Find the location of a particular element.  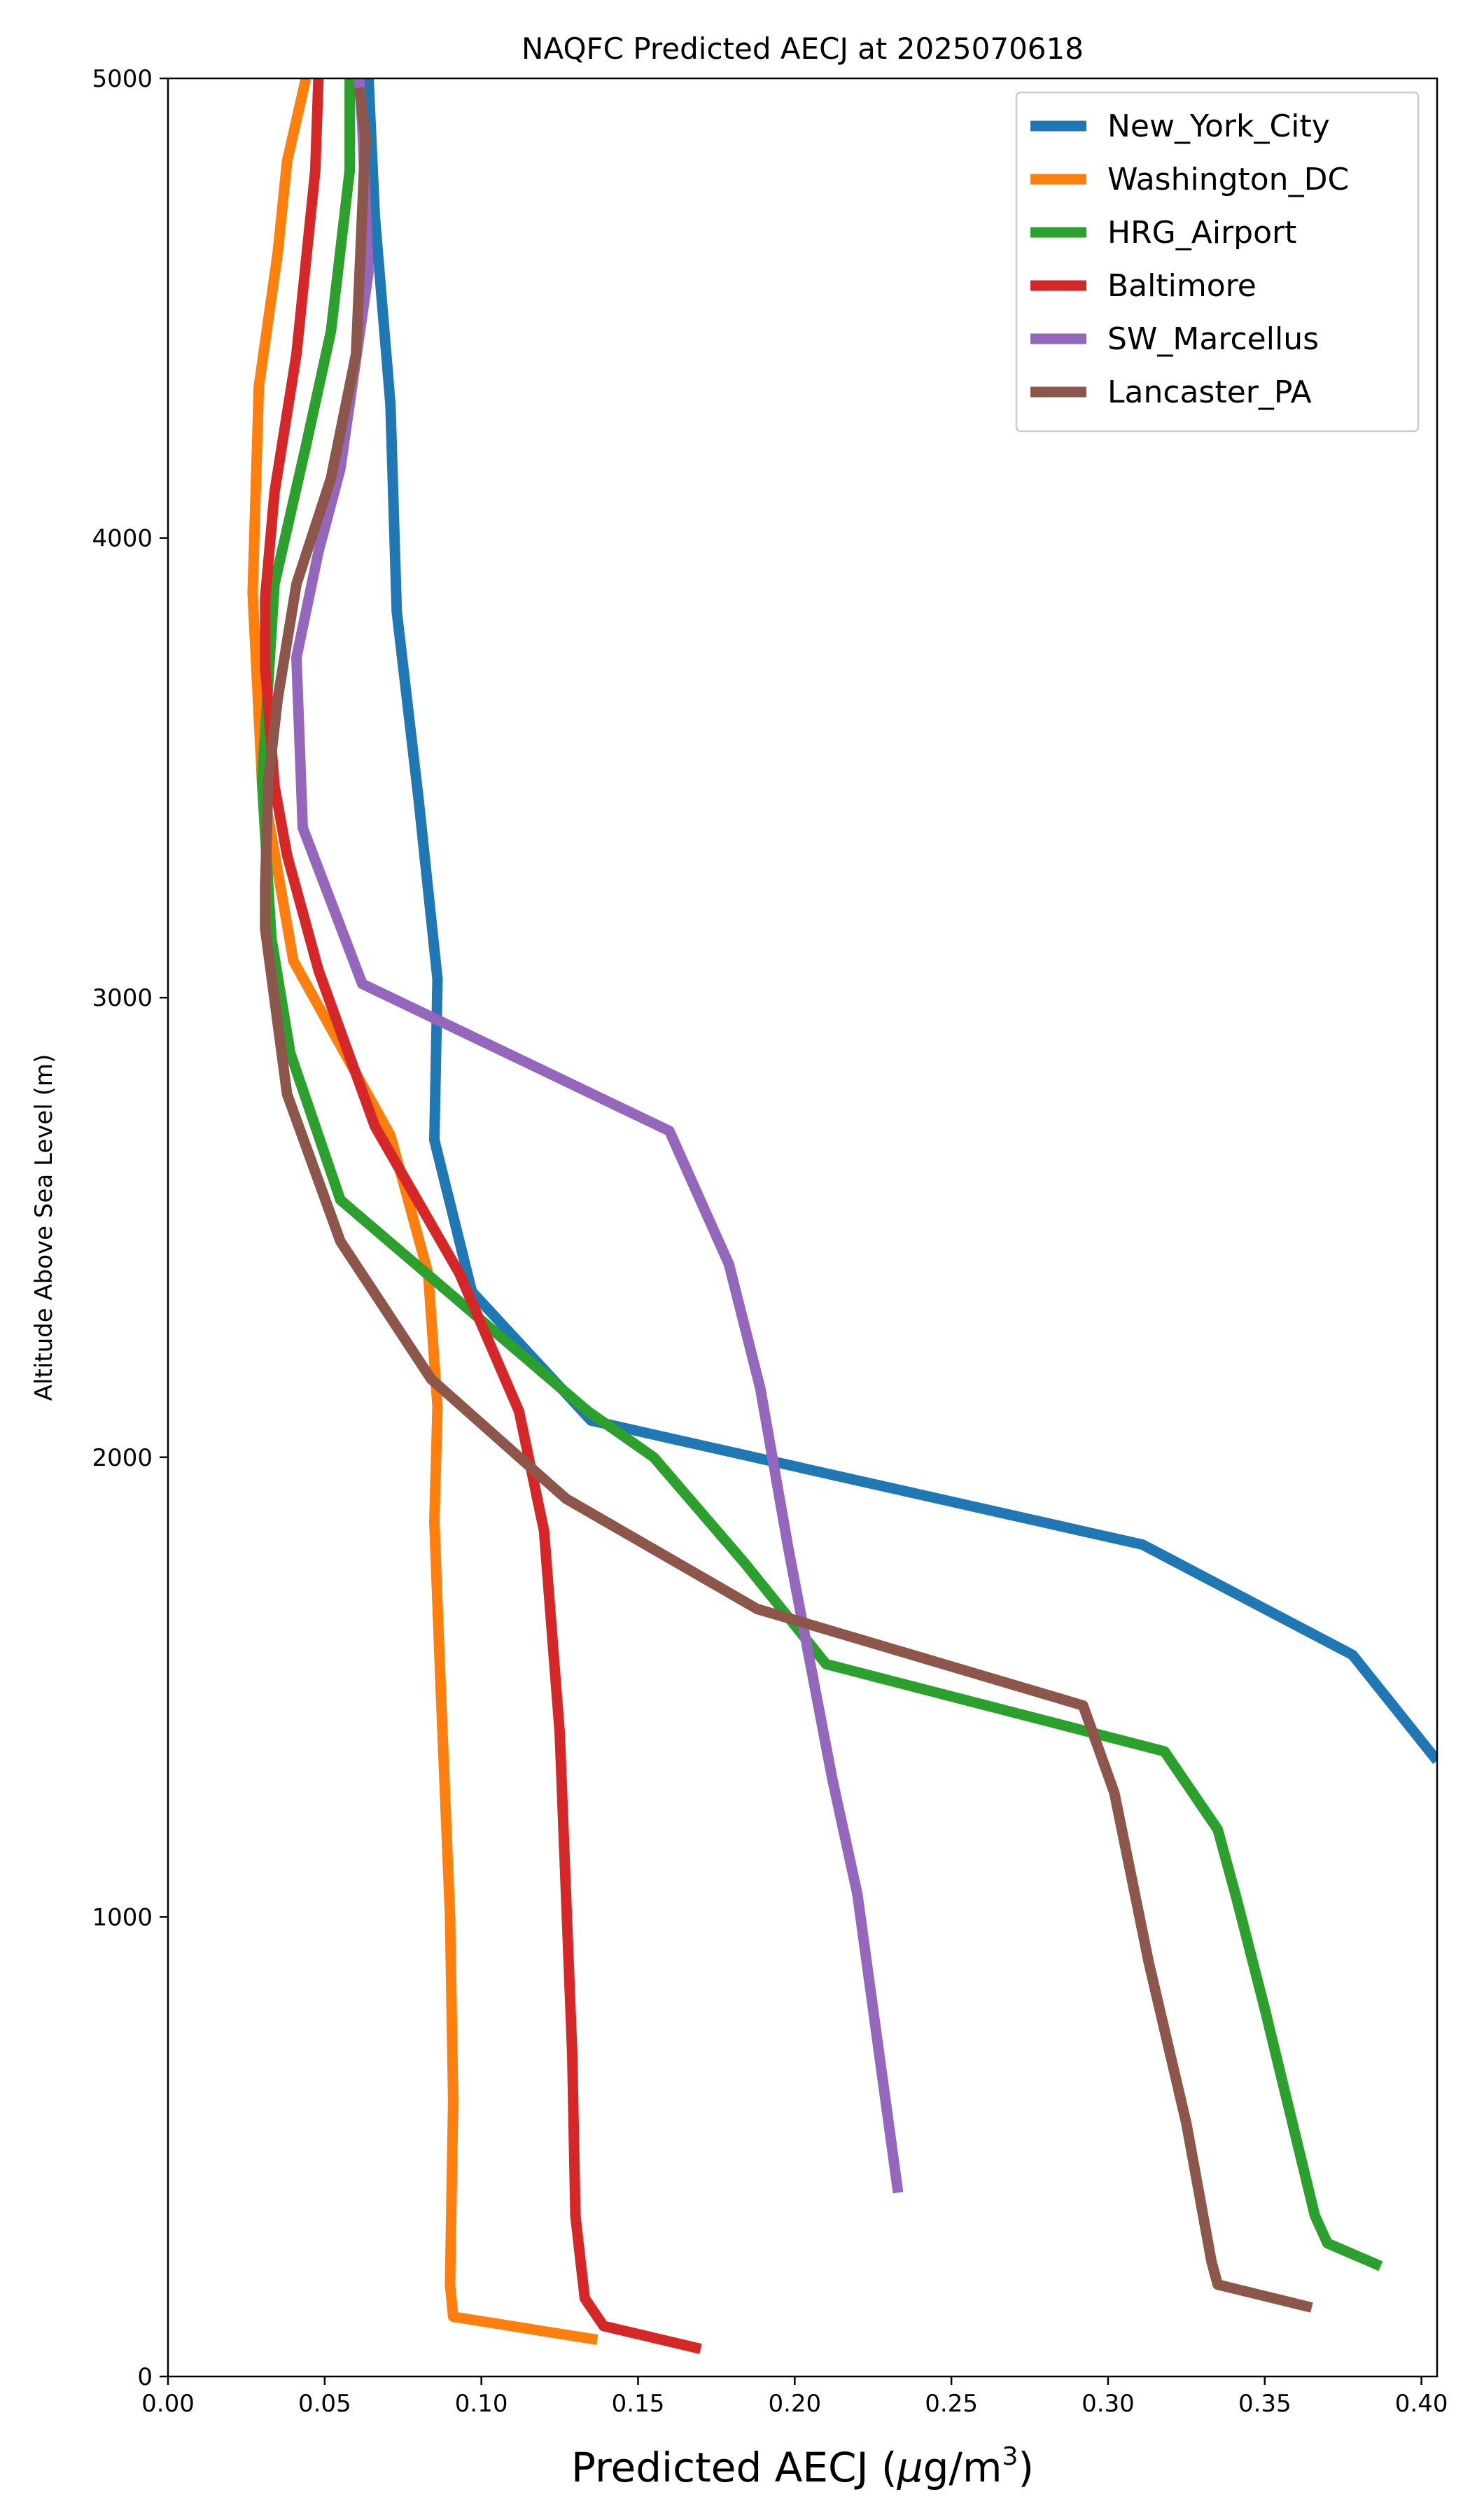

x-tick-label: 0.15 is located at coordinates (638, 2404).